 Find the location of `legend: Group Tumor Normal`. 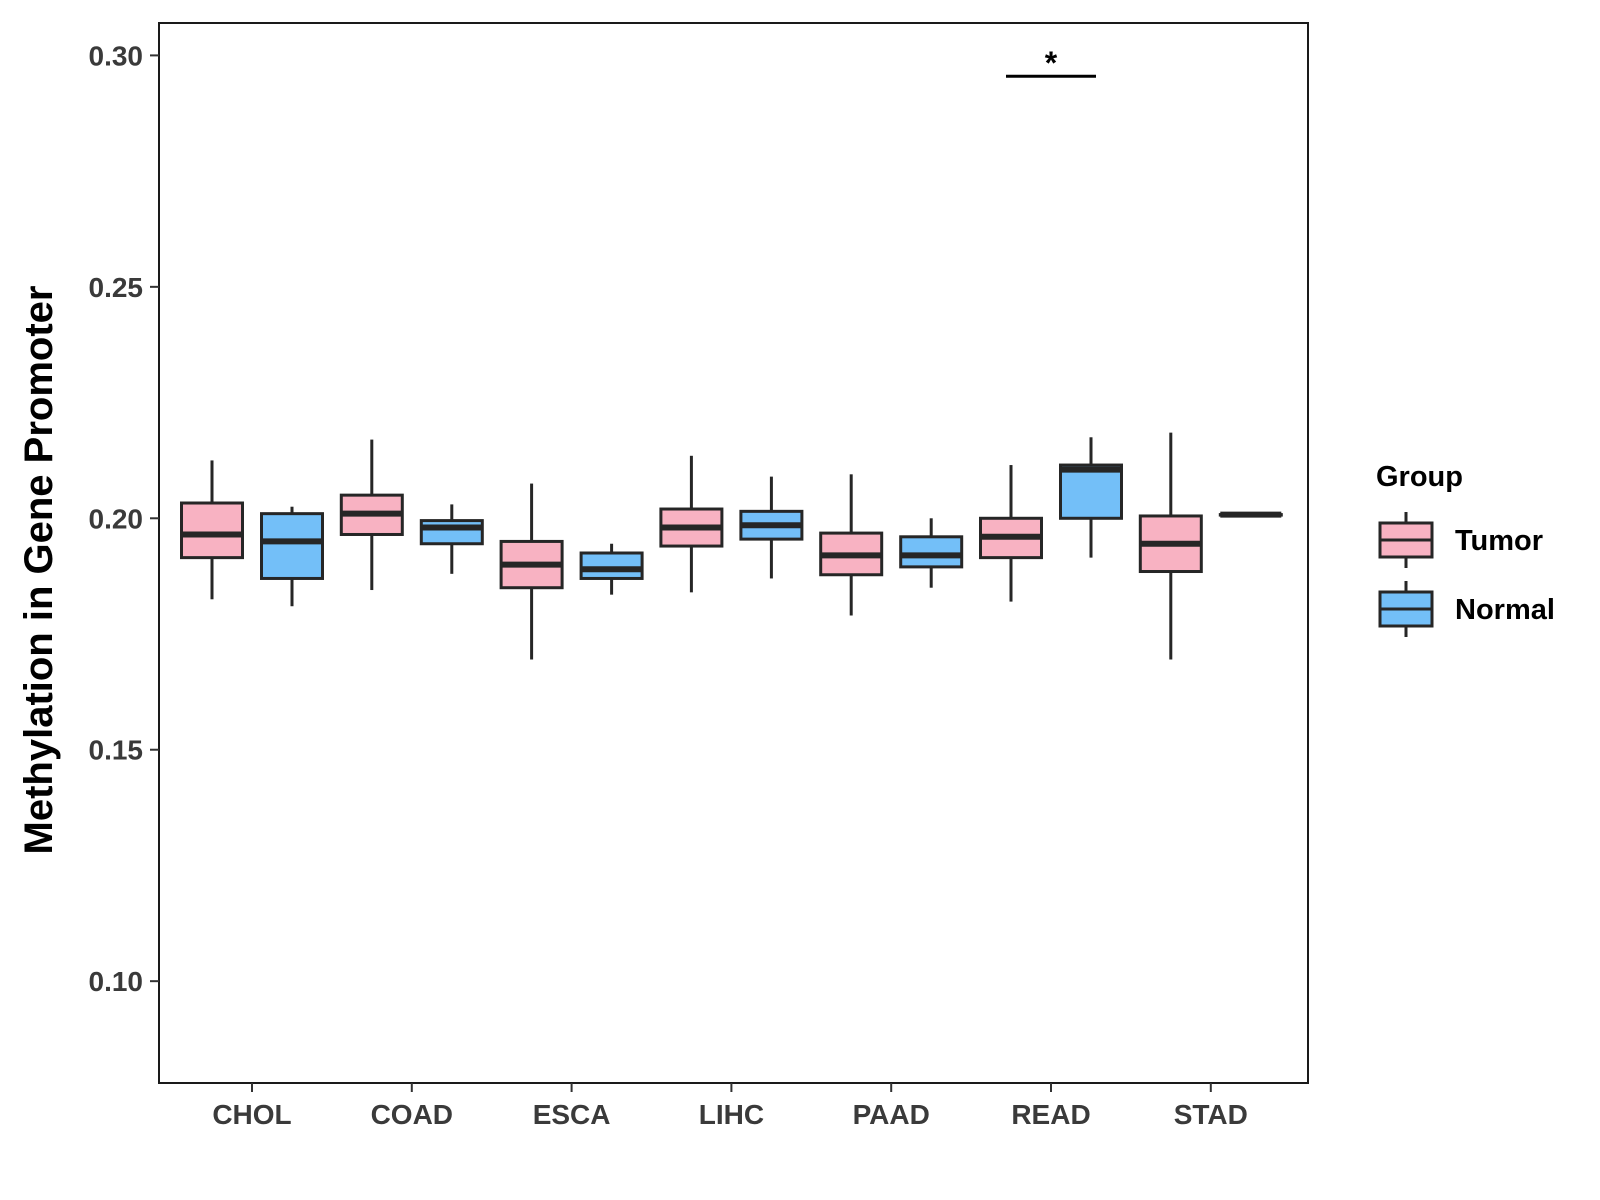

legend: Group Tumor Normal is located at coordinates (1465, 549).